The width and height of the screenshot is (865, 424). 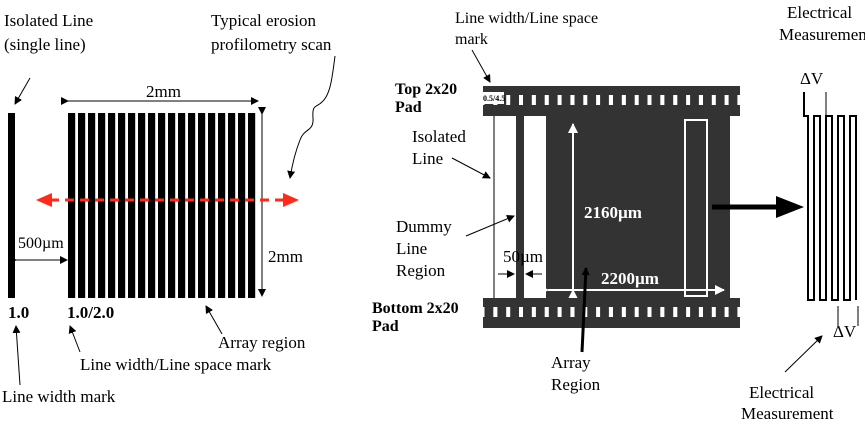 I want to click on dummy-region-label-3: Region, so click(x=421, y=270).